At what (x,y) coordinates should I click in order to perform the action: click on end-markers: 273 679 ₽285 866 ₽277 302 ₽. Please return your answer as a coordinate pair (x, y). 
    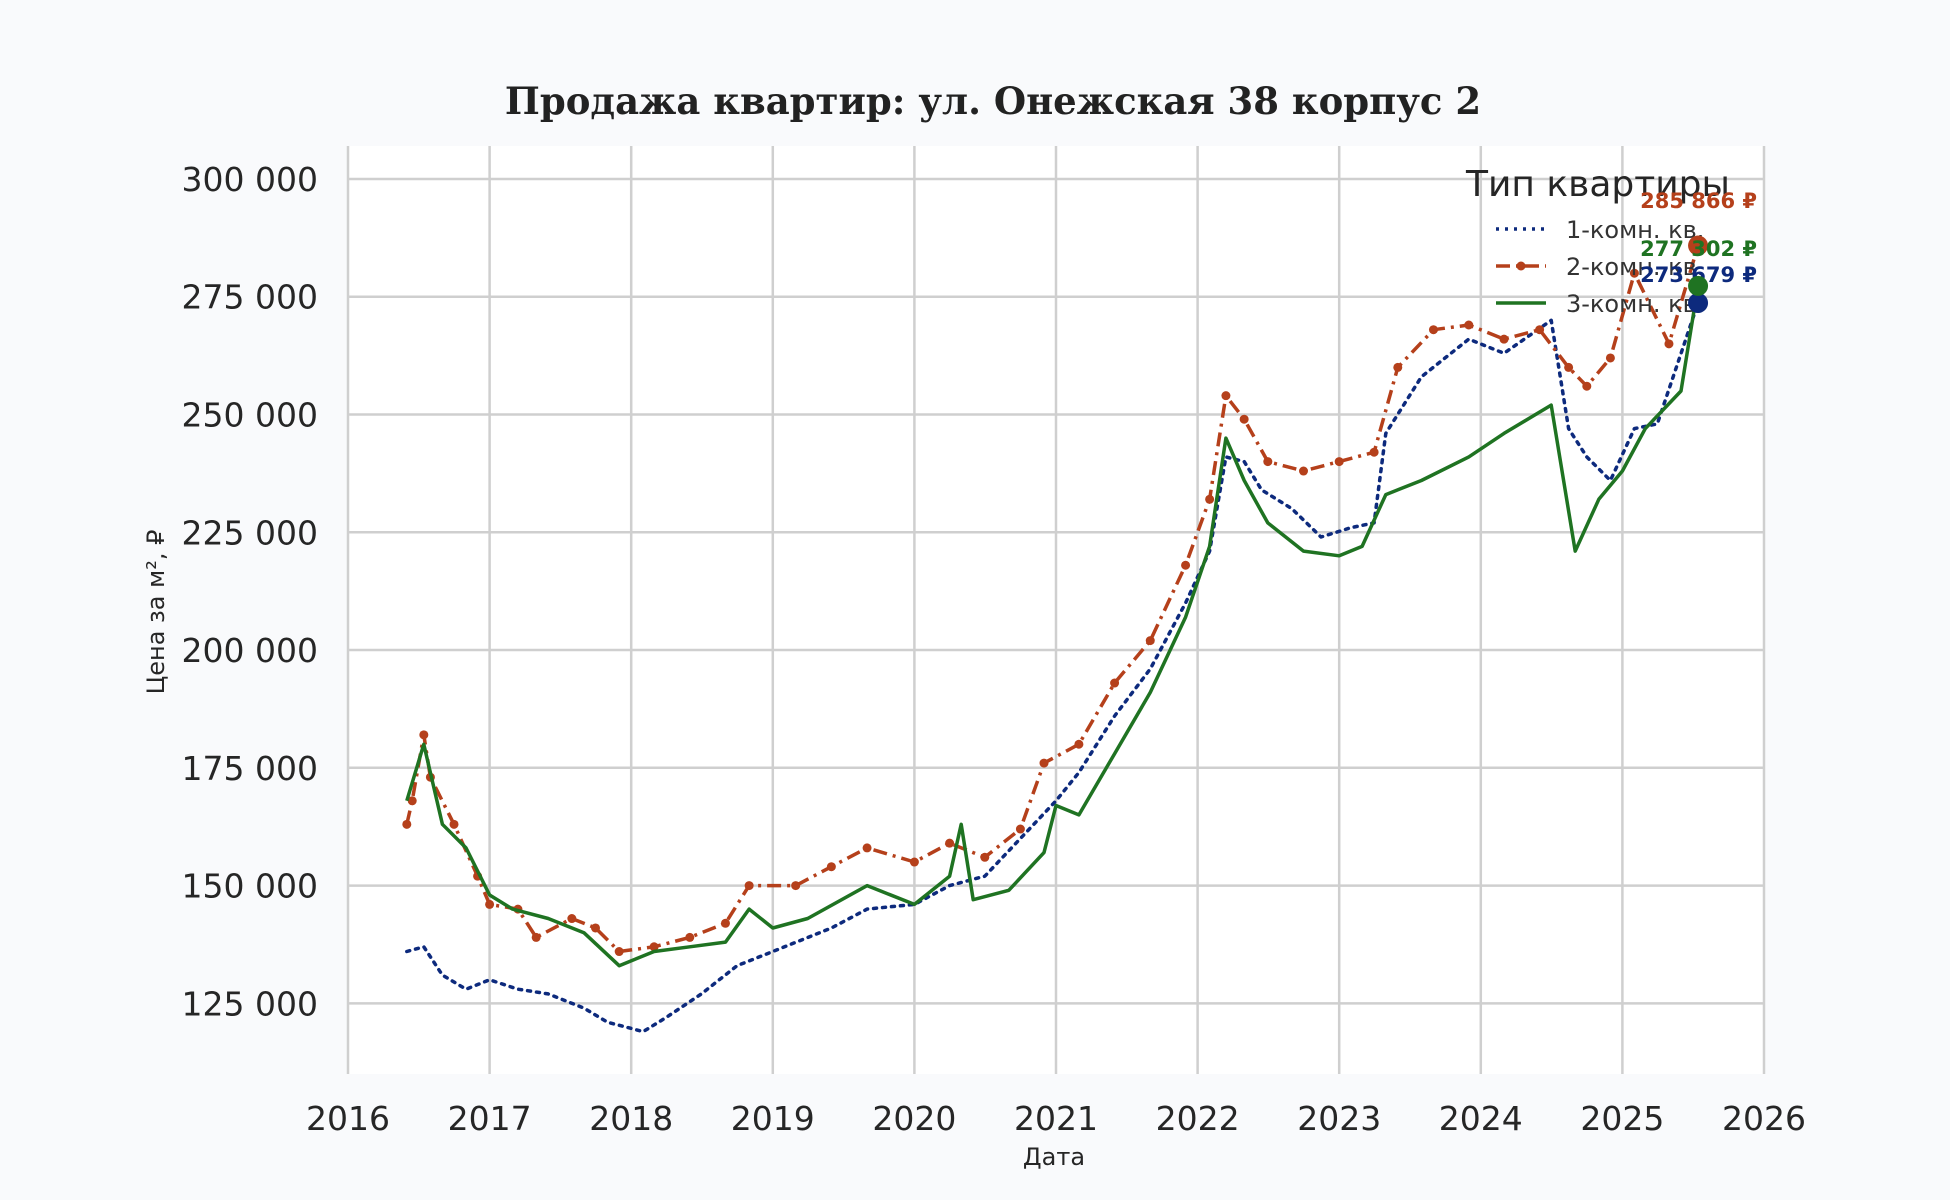
    Looking at the image, I should click on (1698, 251).